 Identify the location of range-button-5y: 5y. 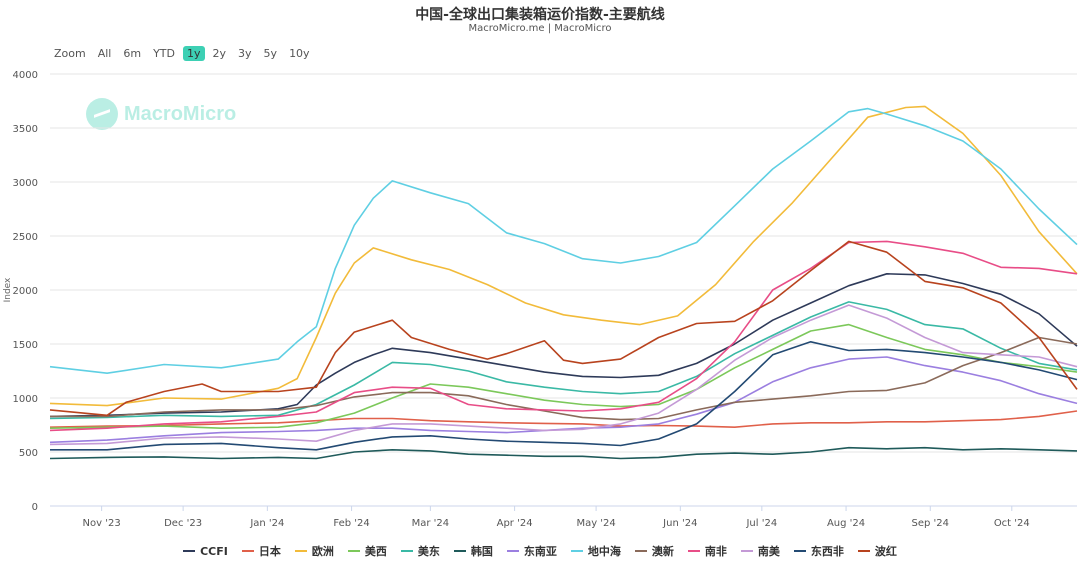
(270, 53).